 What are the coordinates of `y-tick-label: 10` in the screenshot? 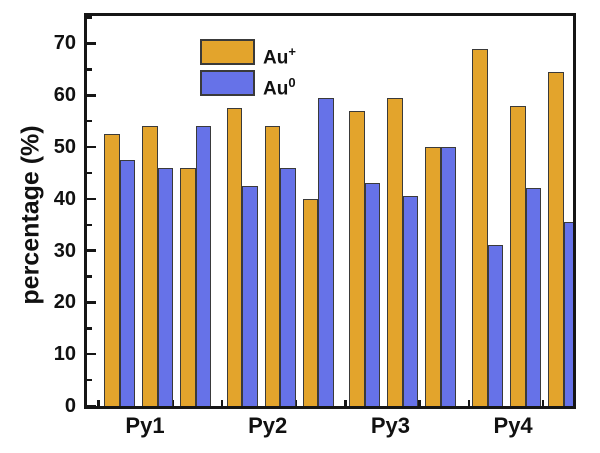 It's located at (64, 354).